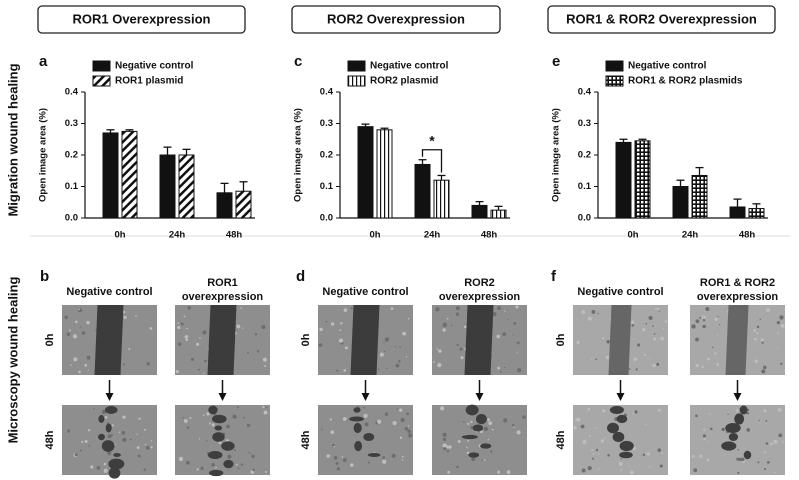 The height and width of the screenshot is (480, 799). I want to click on header: ROR1 Overexpression, so click(141, 18).